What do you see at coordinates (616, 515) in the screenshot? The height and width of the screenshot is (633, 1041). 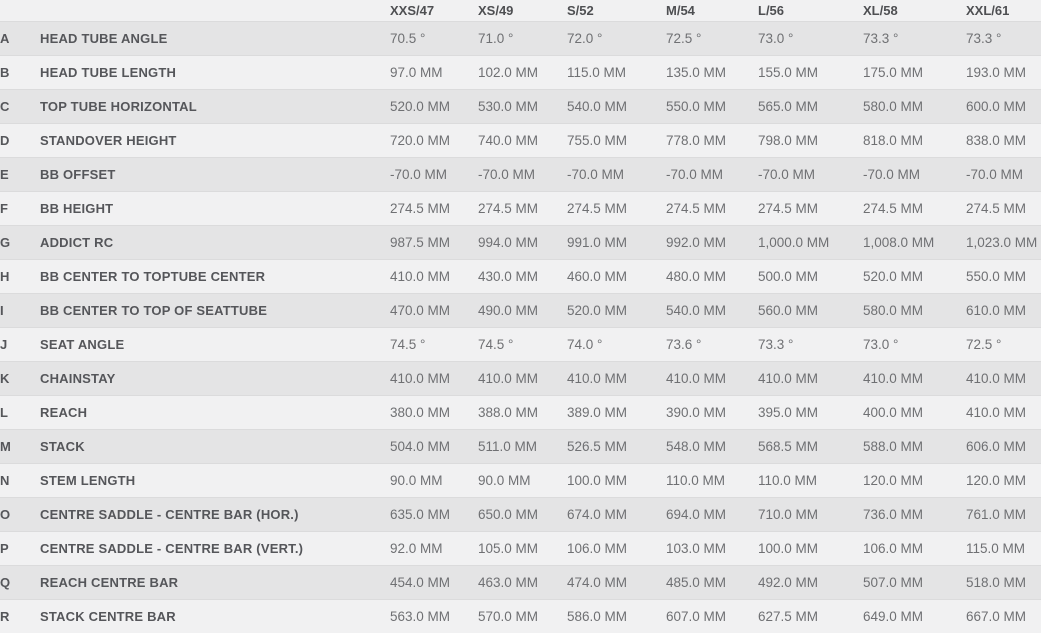 I see `cell-value: 674.0 MM` at bounding box center [616, 515].